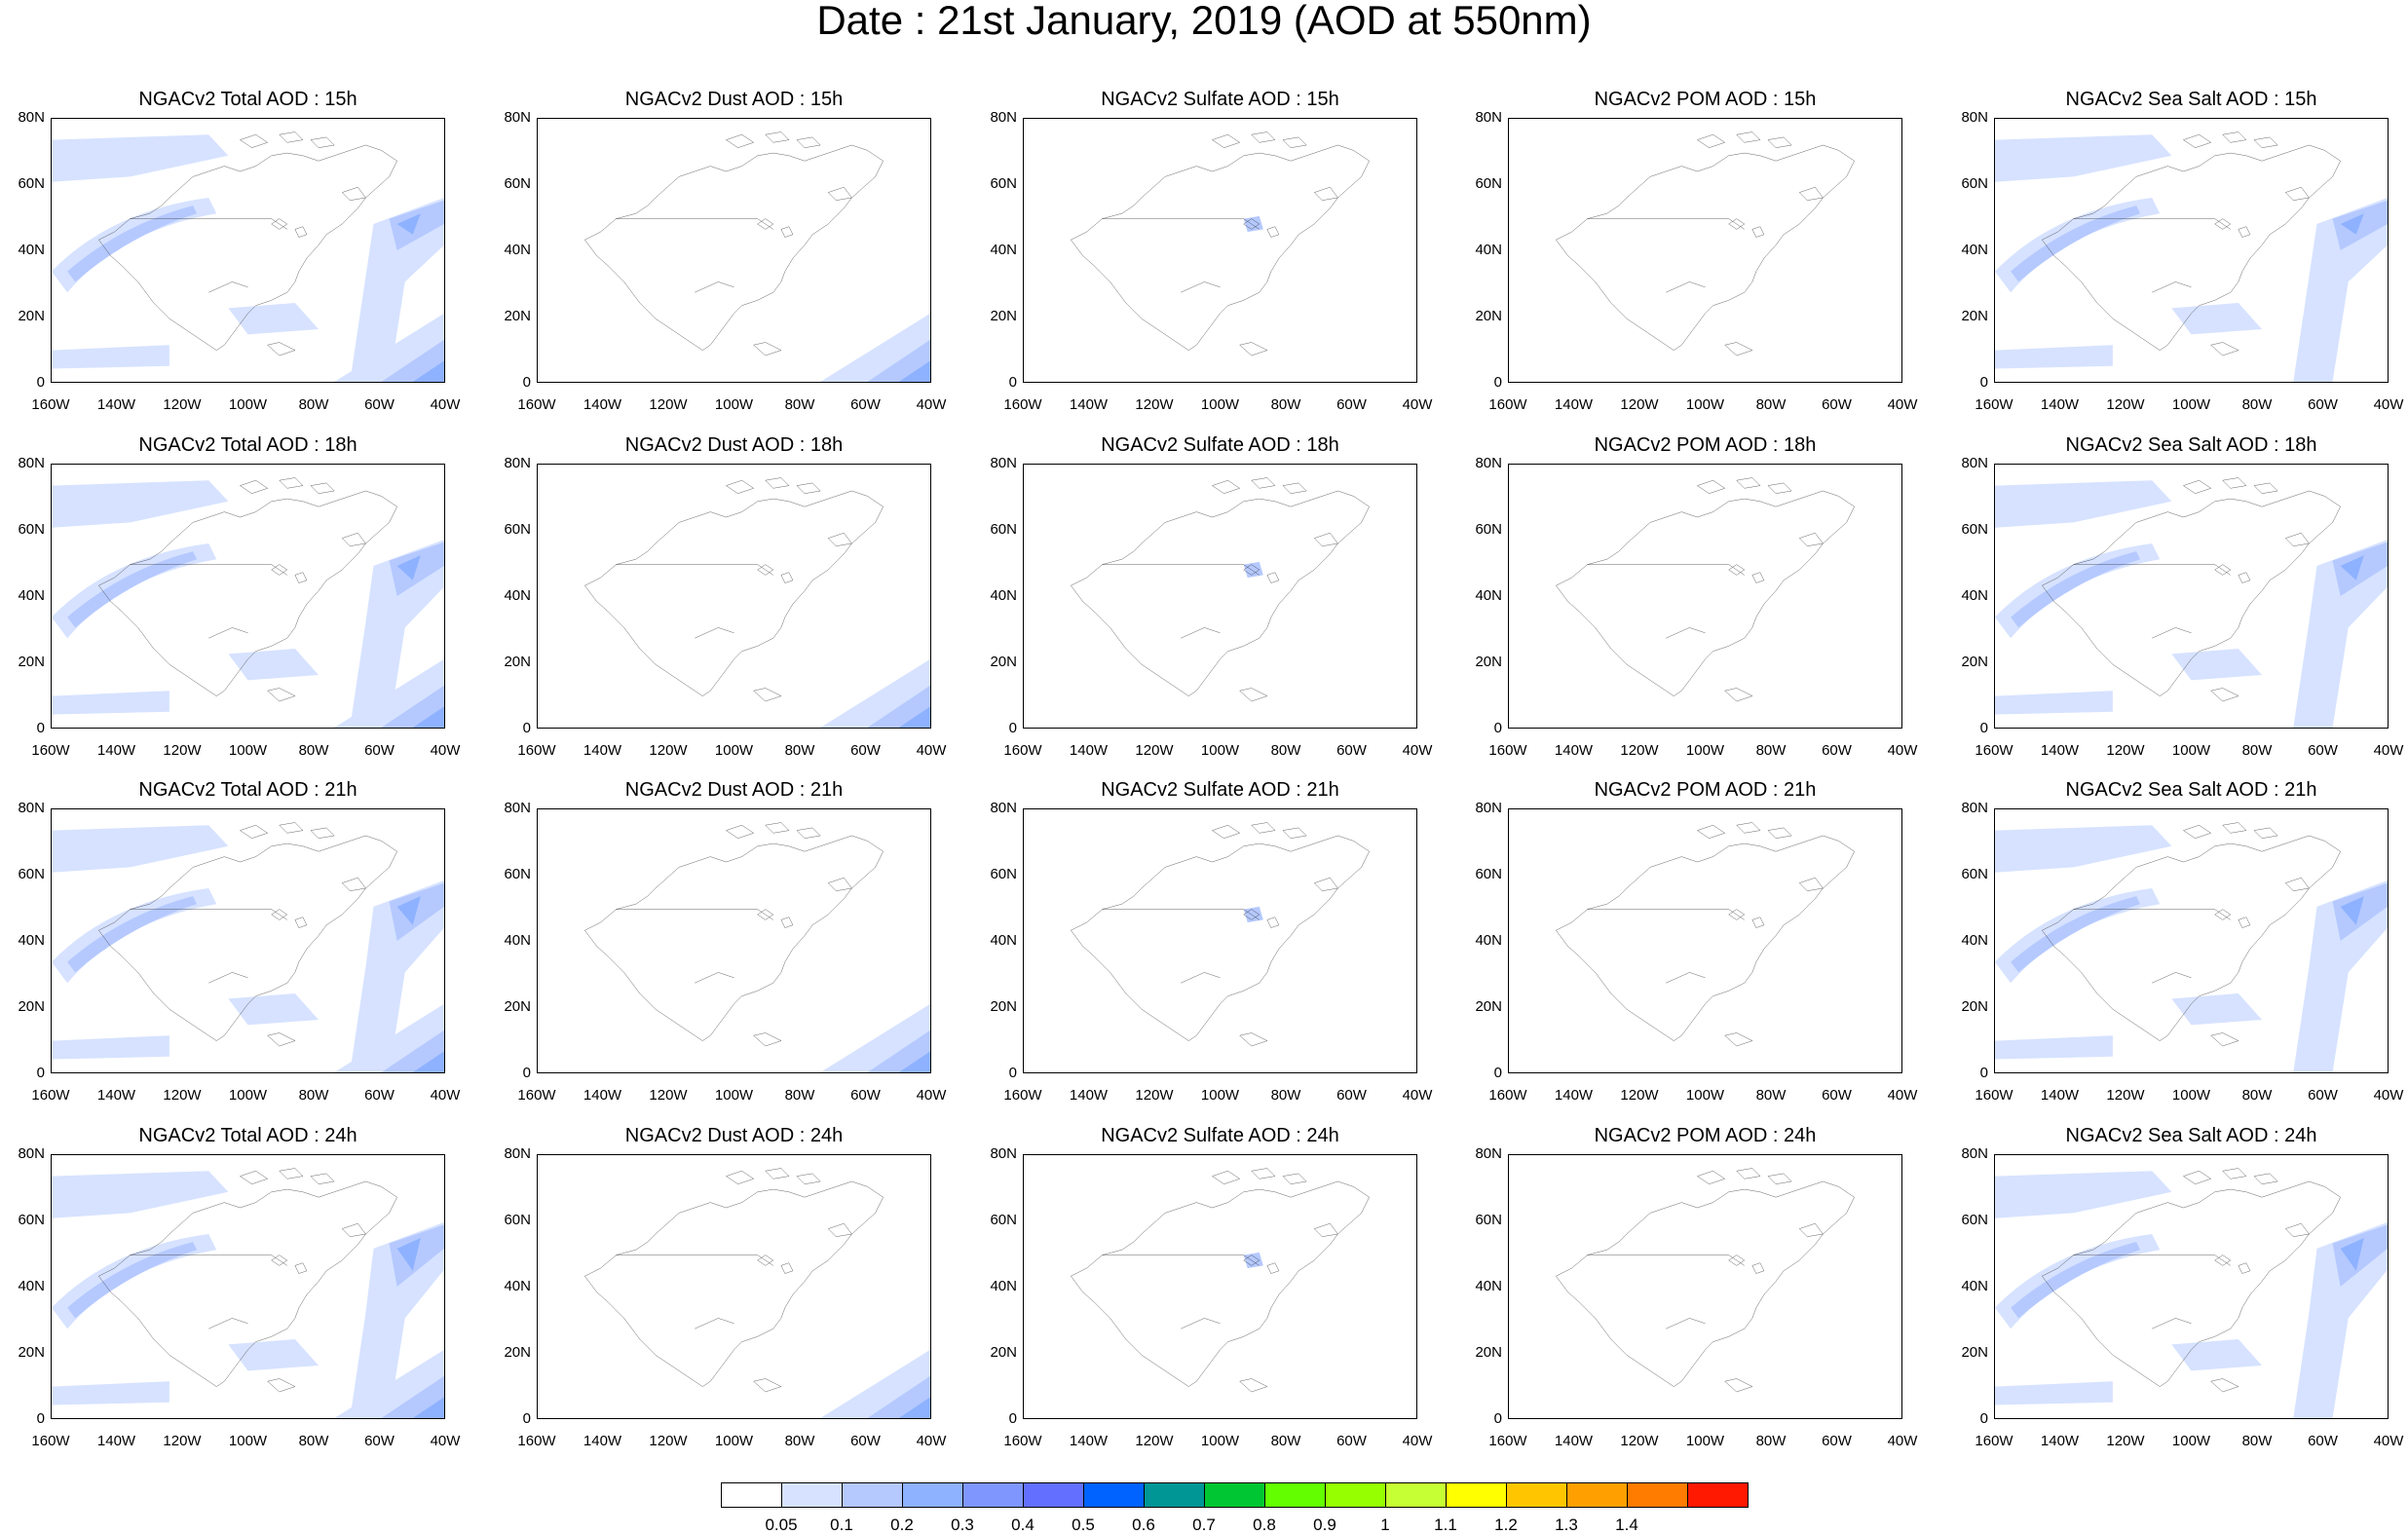  Describe the element at coordinates (1143, 1525) in the screenshot. I see `colorbar-label: 0.6` at that location.